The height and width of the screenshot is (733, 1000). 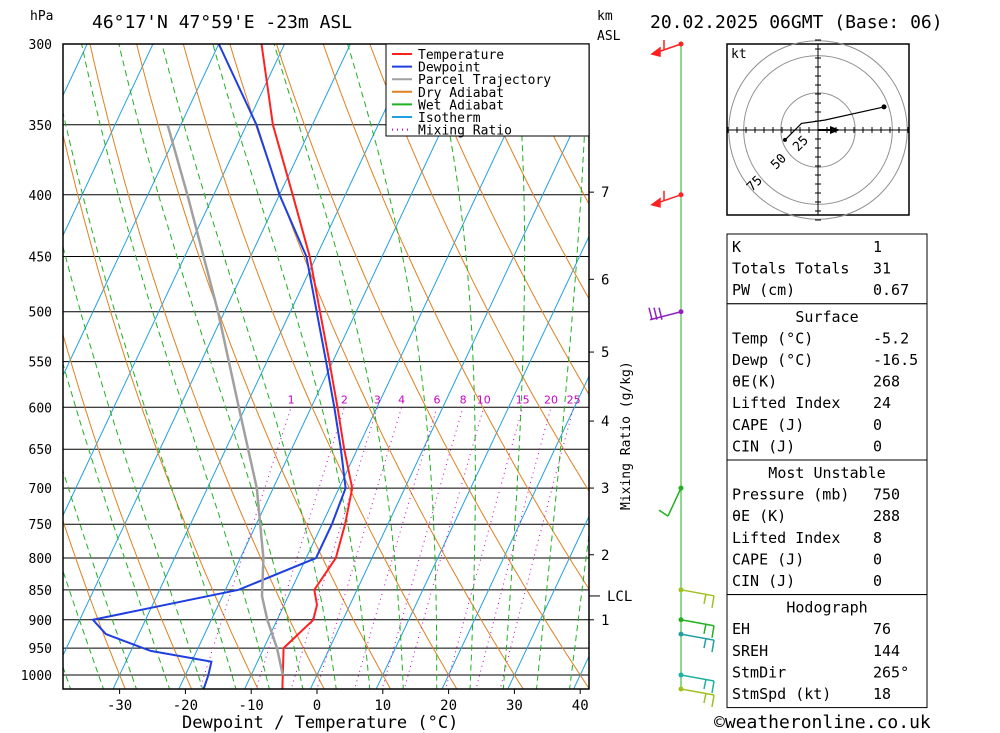 I want to click on mixing-ratio-tick-label: 4, so click(x=401, y=399).